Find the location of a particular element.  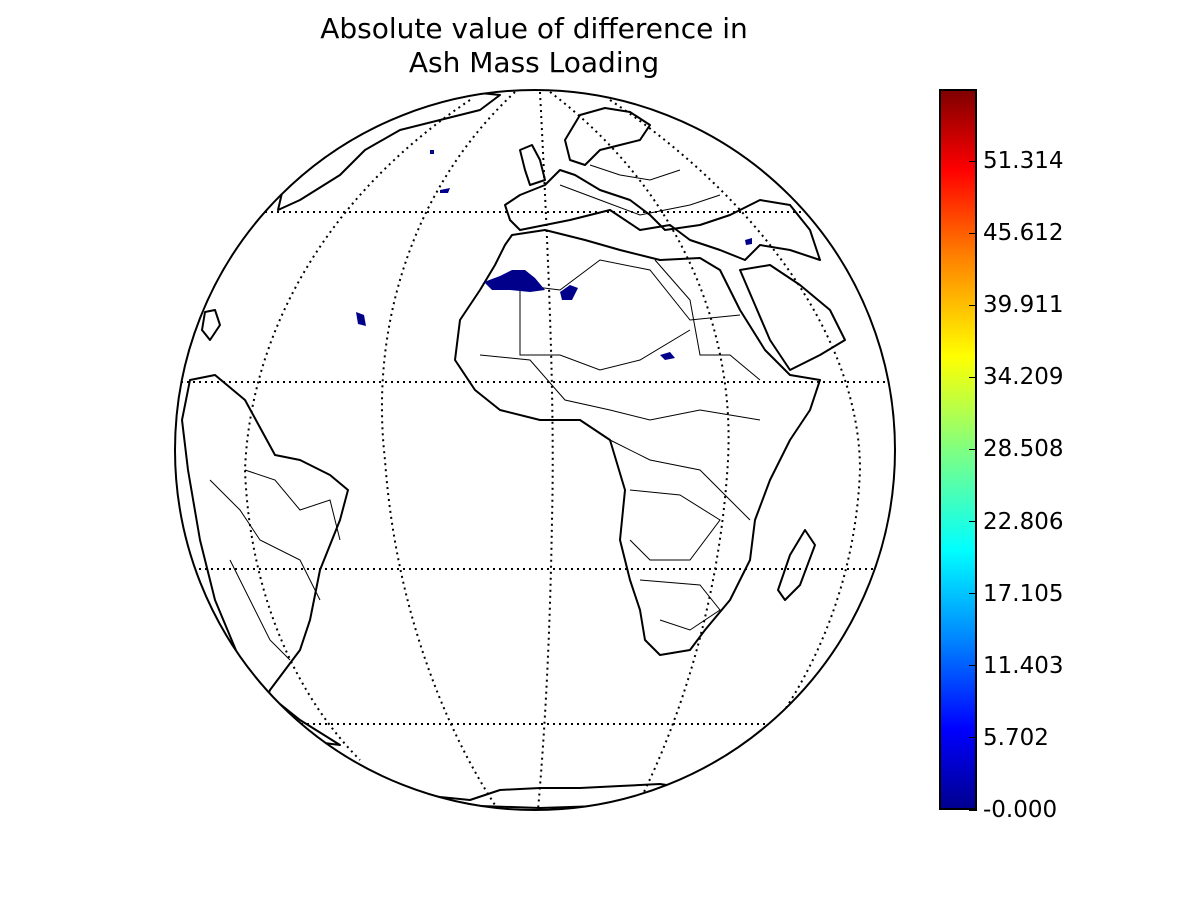

africa-coastline is located at coordinates (637, 442).